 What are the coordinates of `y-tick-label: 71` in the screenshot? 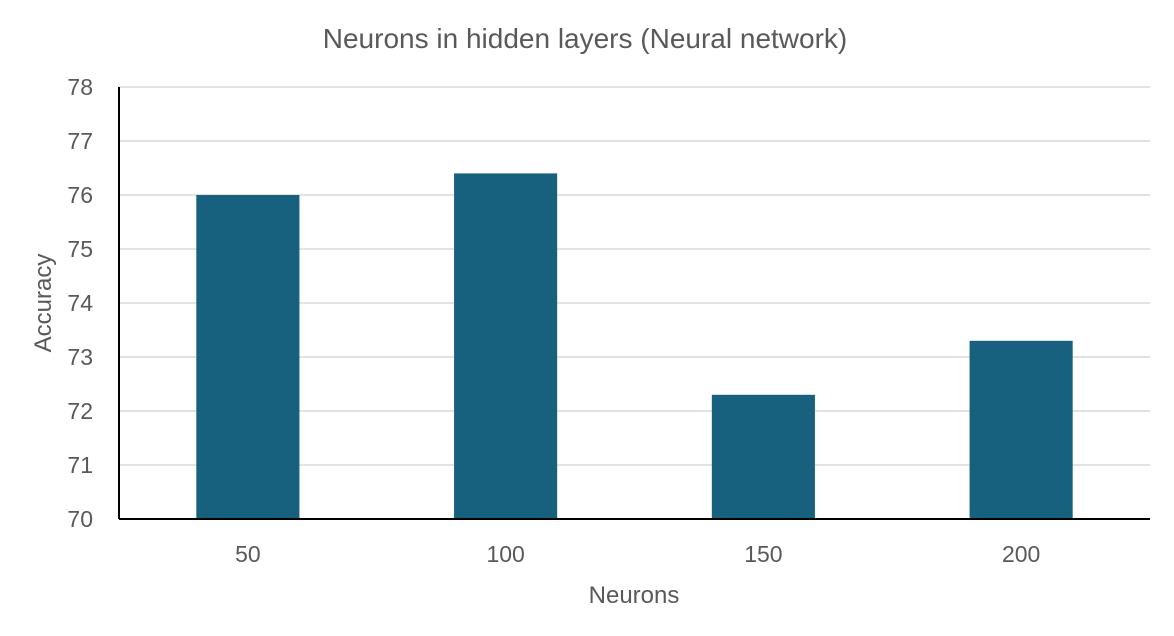 It's located at (80, 465).